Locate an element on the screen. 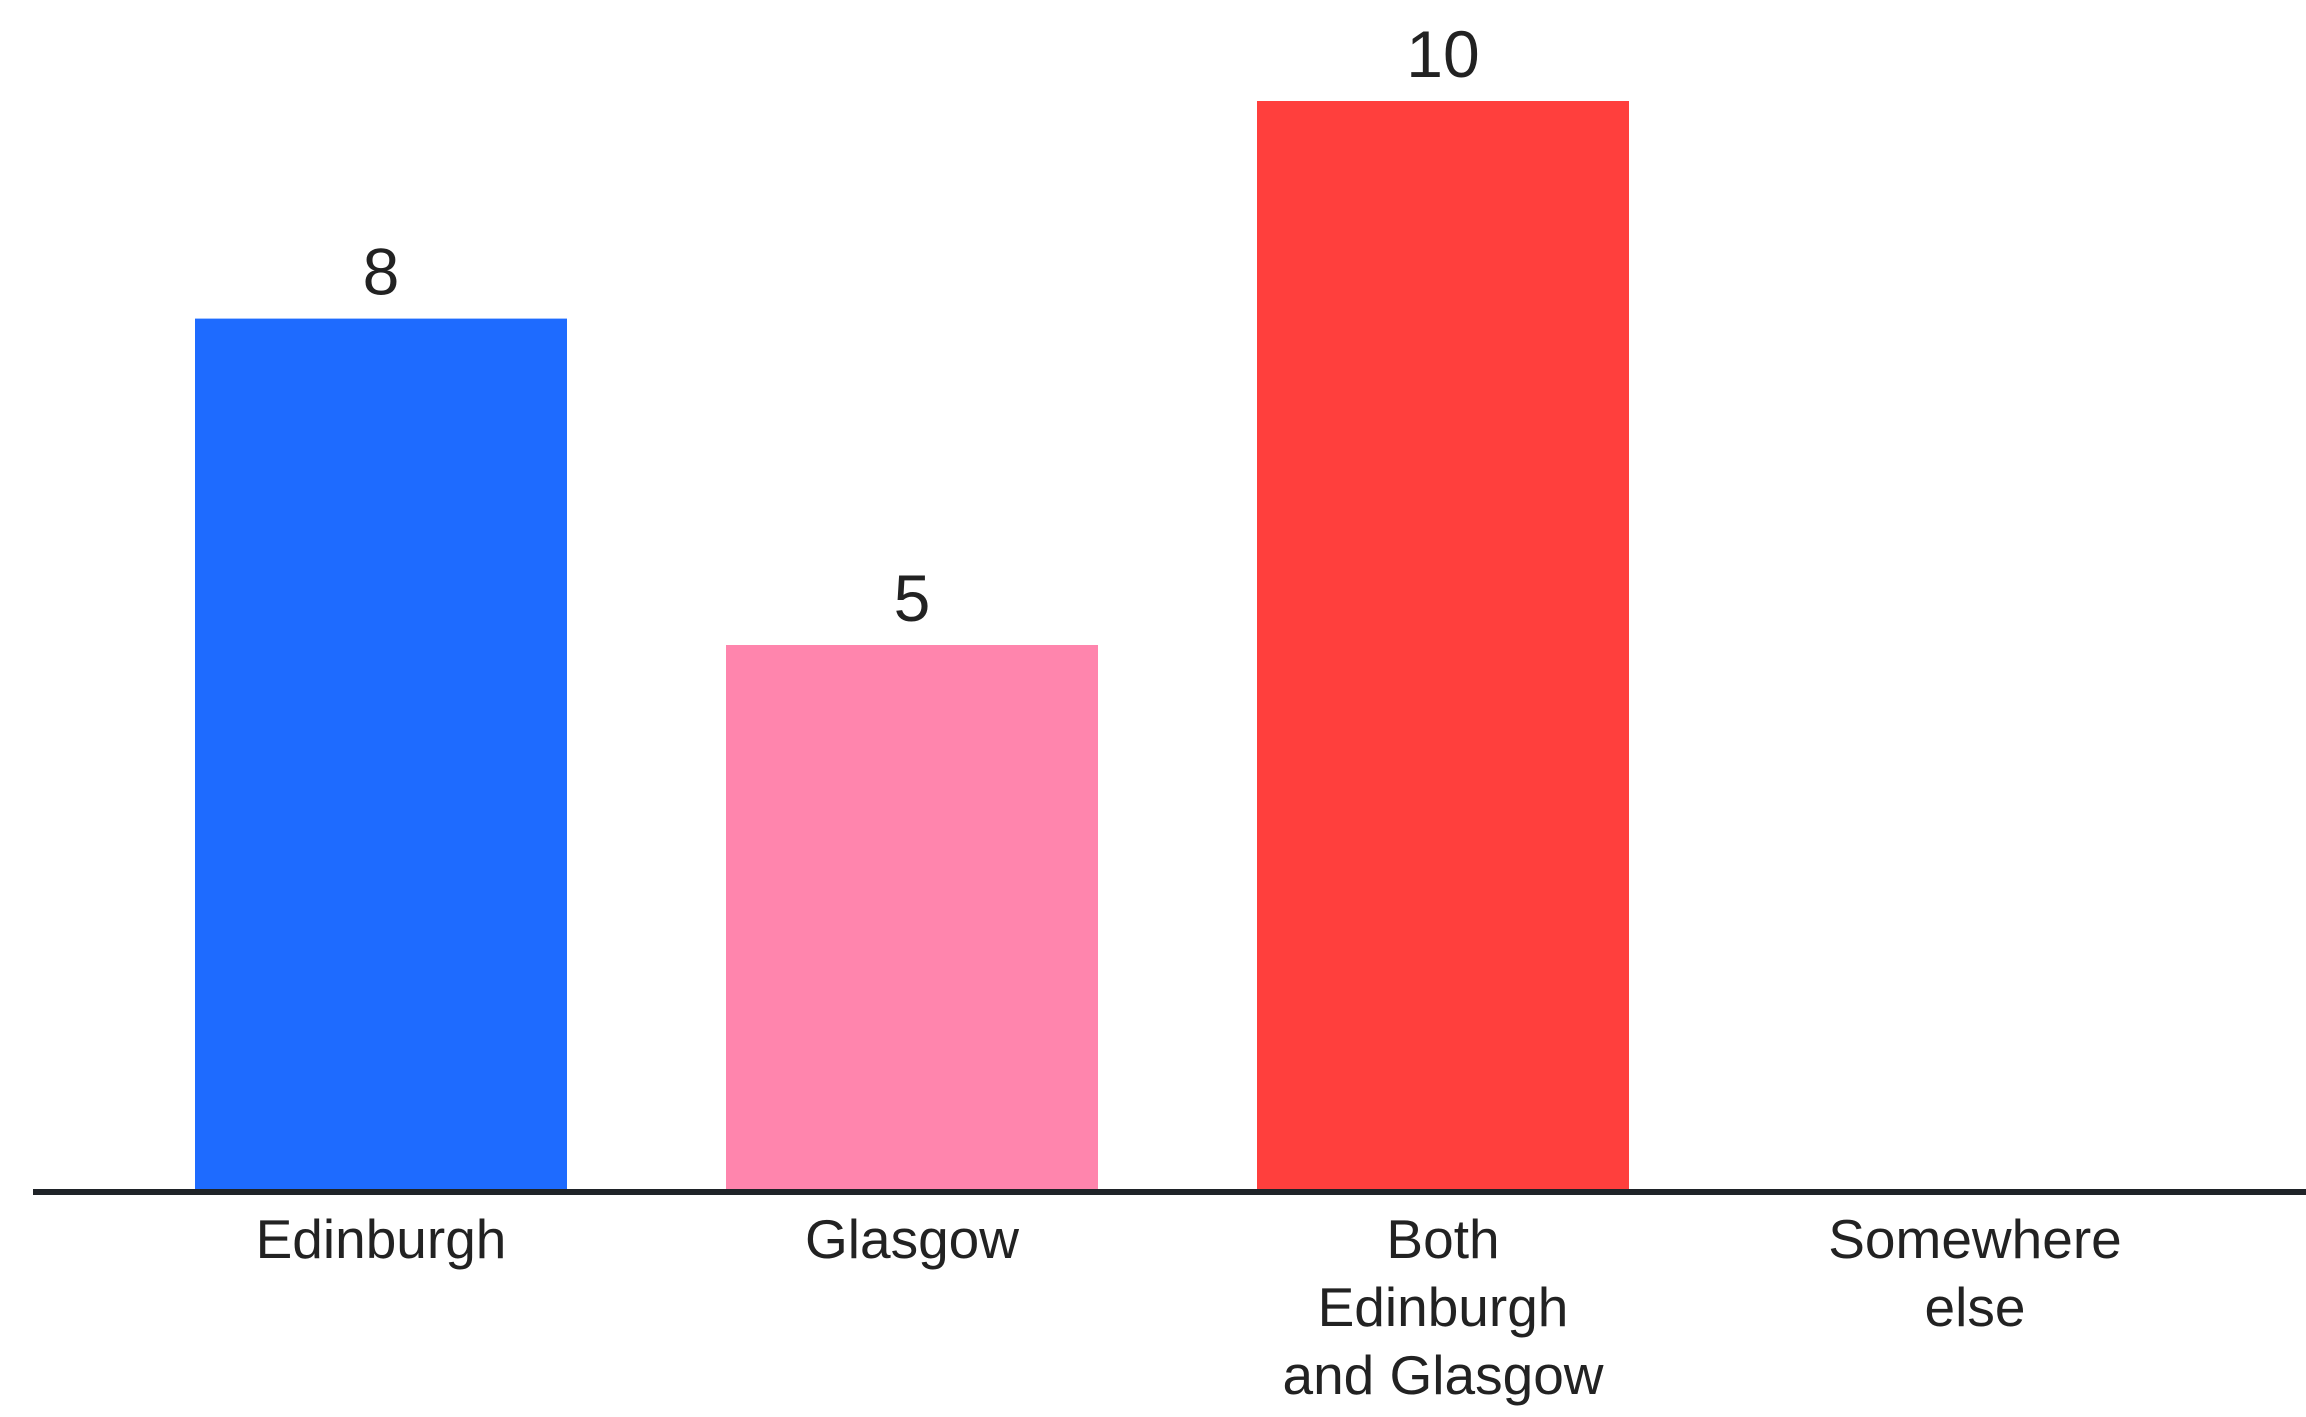 The image size is (2306, 1417). category-label-2: Both Edinburgh and Glasgow is located at coordinates (1442, 1307).